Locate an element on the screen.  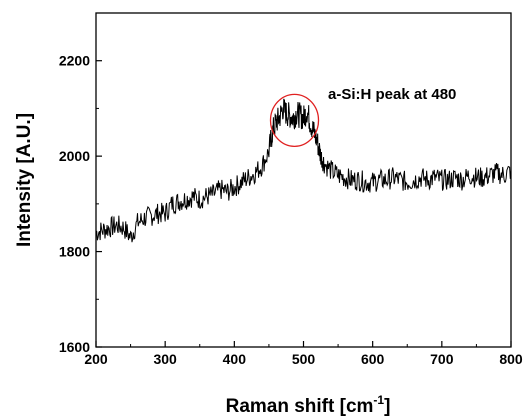
x-tick-label: 300 is located at coordinates (165, 359).